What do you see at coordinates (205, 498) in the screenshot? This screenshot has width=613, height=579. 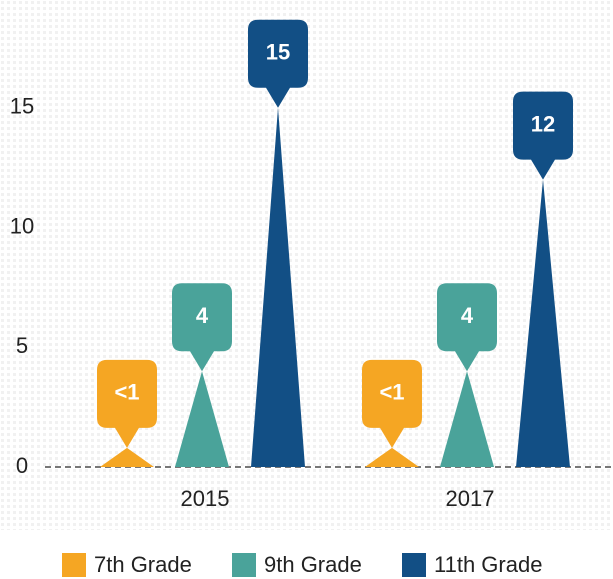 I see `x-tick-label: 2015` at bounding box center [205, 498].